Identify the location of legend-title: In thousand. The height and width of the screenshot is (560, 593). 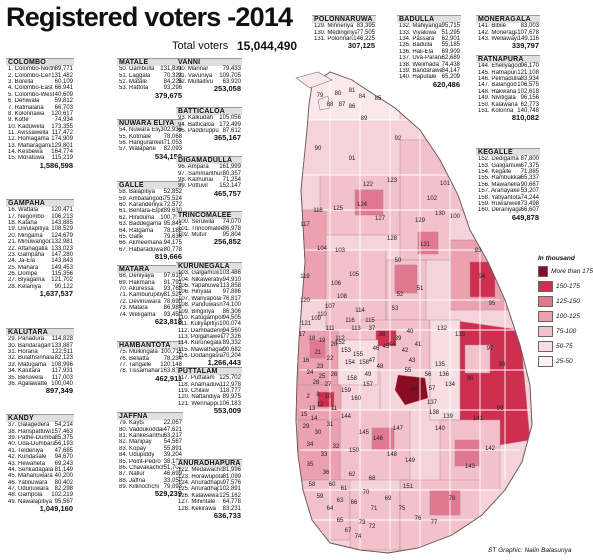
(556, 258).